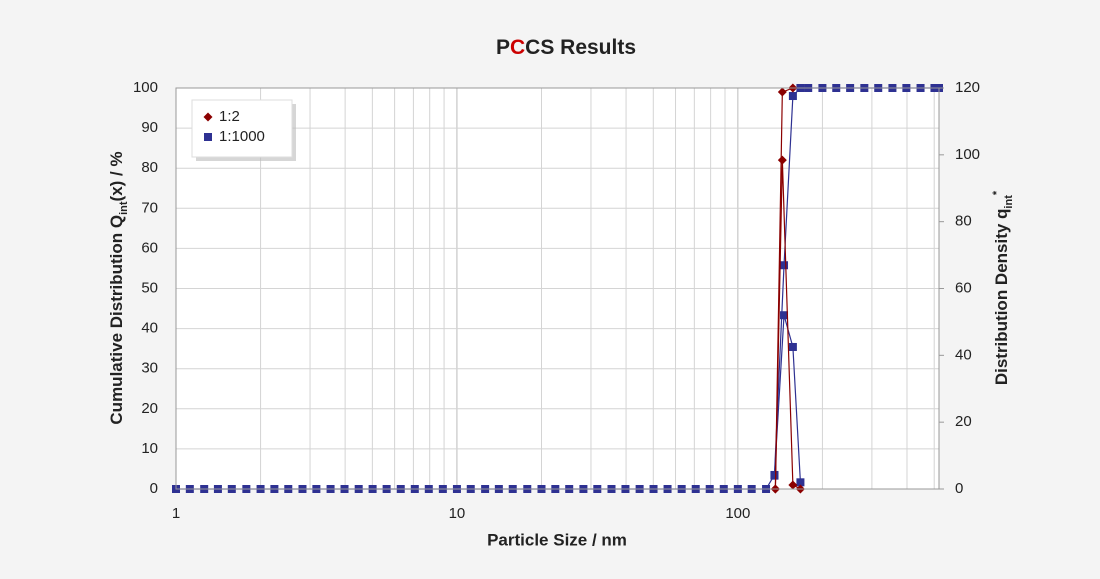  I want to click on title-part: C, so click(517, 47).